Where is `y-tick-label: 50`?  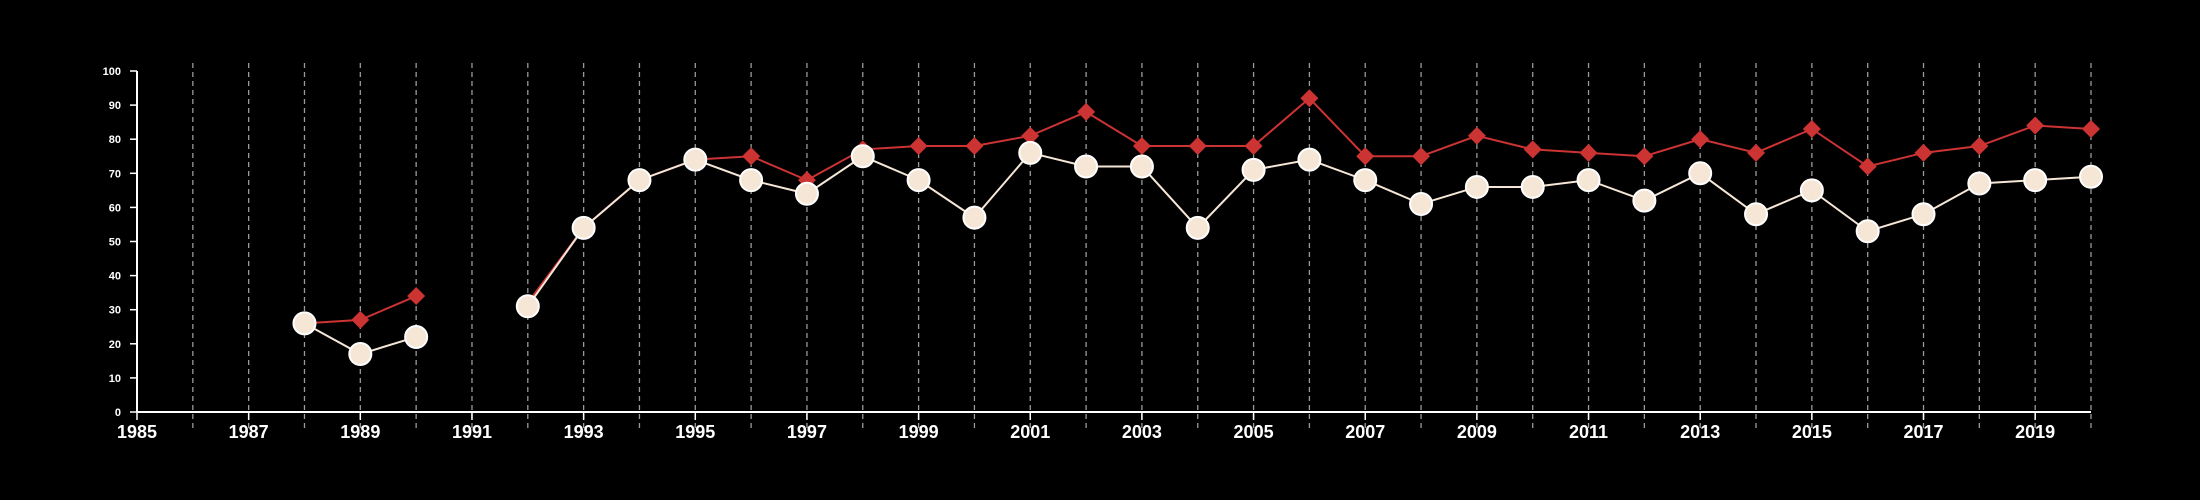 y-tick-label: 50 is located at coordinates (115, 243).